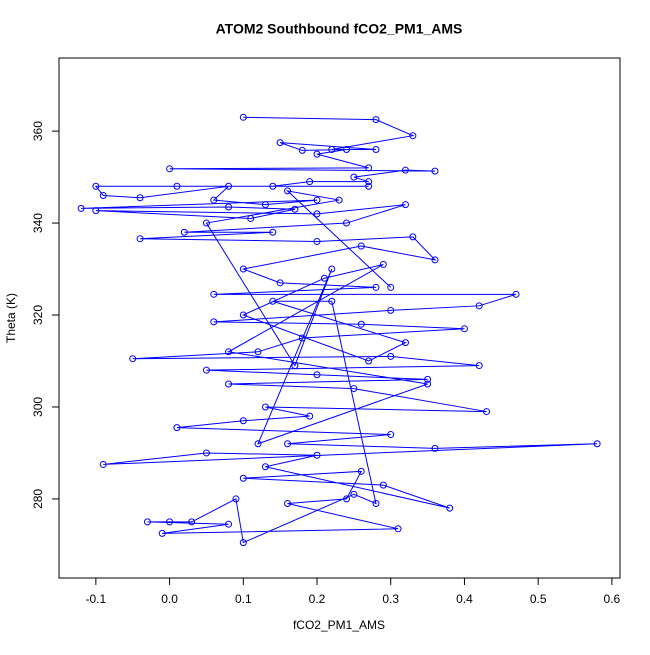  Describe the element at coordinates (38, 407) in the screenshot. I see `y-tick-label: 300` at that location.